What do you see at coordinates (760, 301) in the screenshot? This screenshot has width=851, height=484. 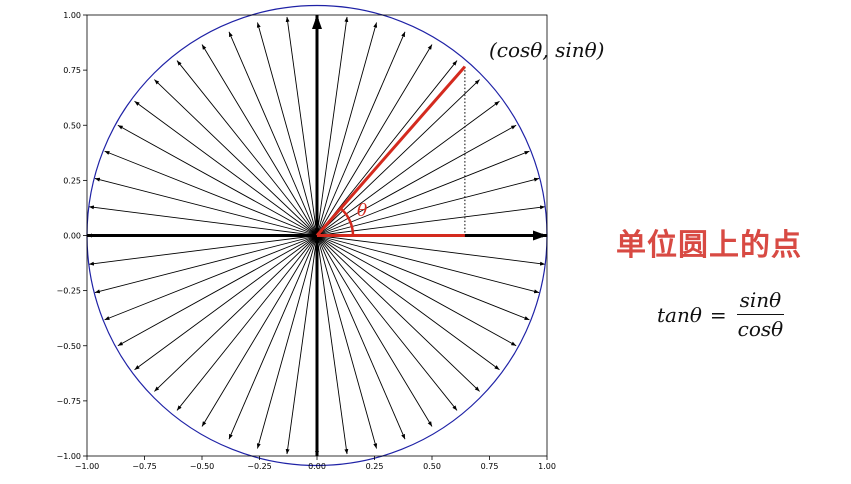 I see `formula-numerator: sinθ` at bounding box center [760, 301].